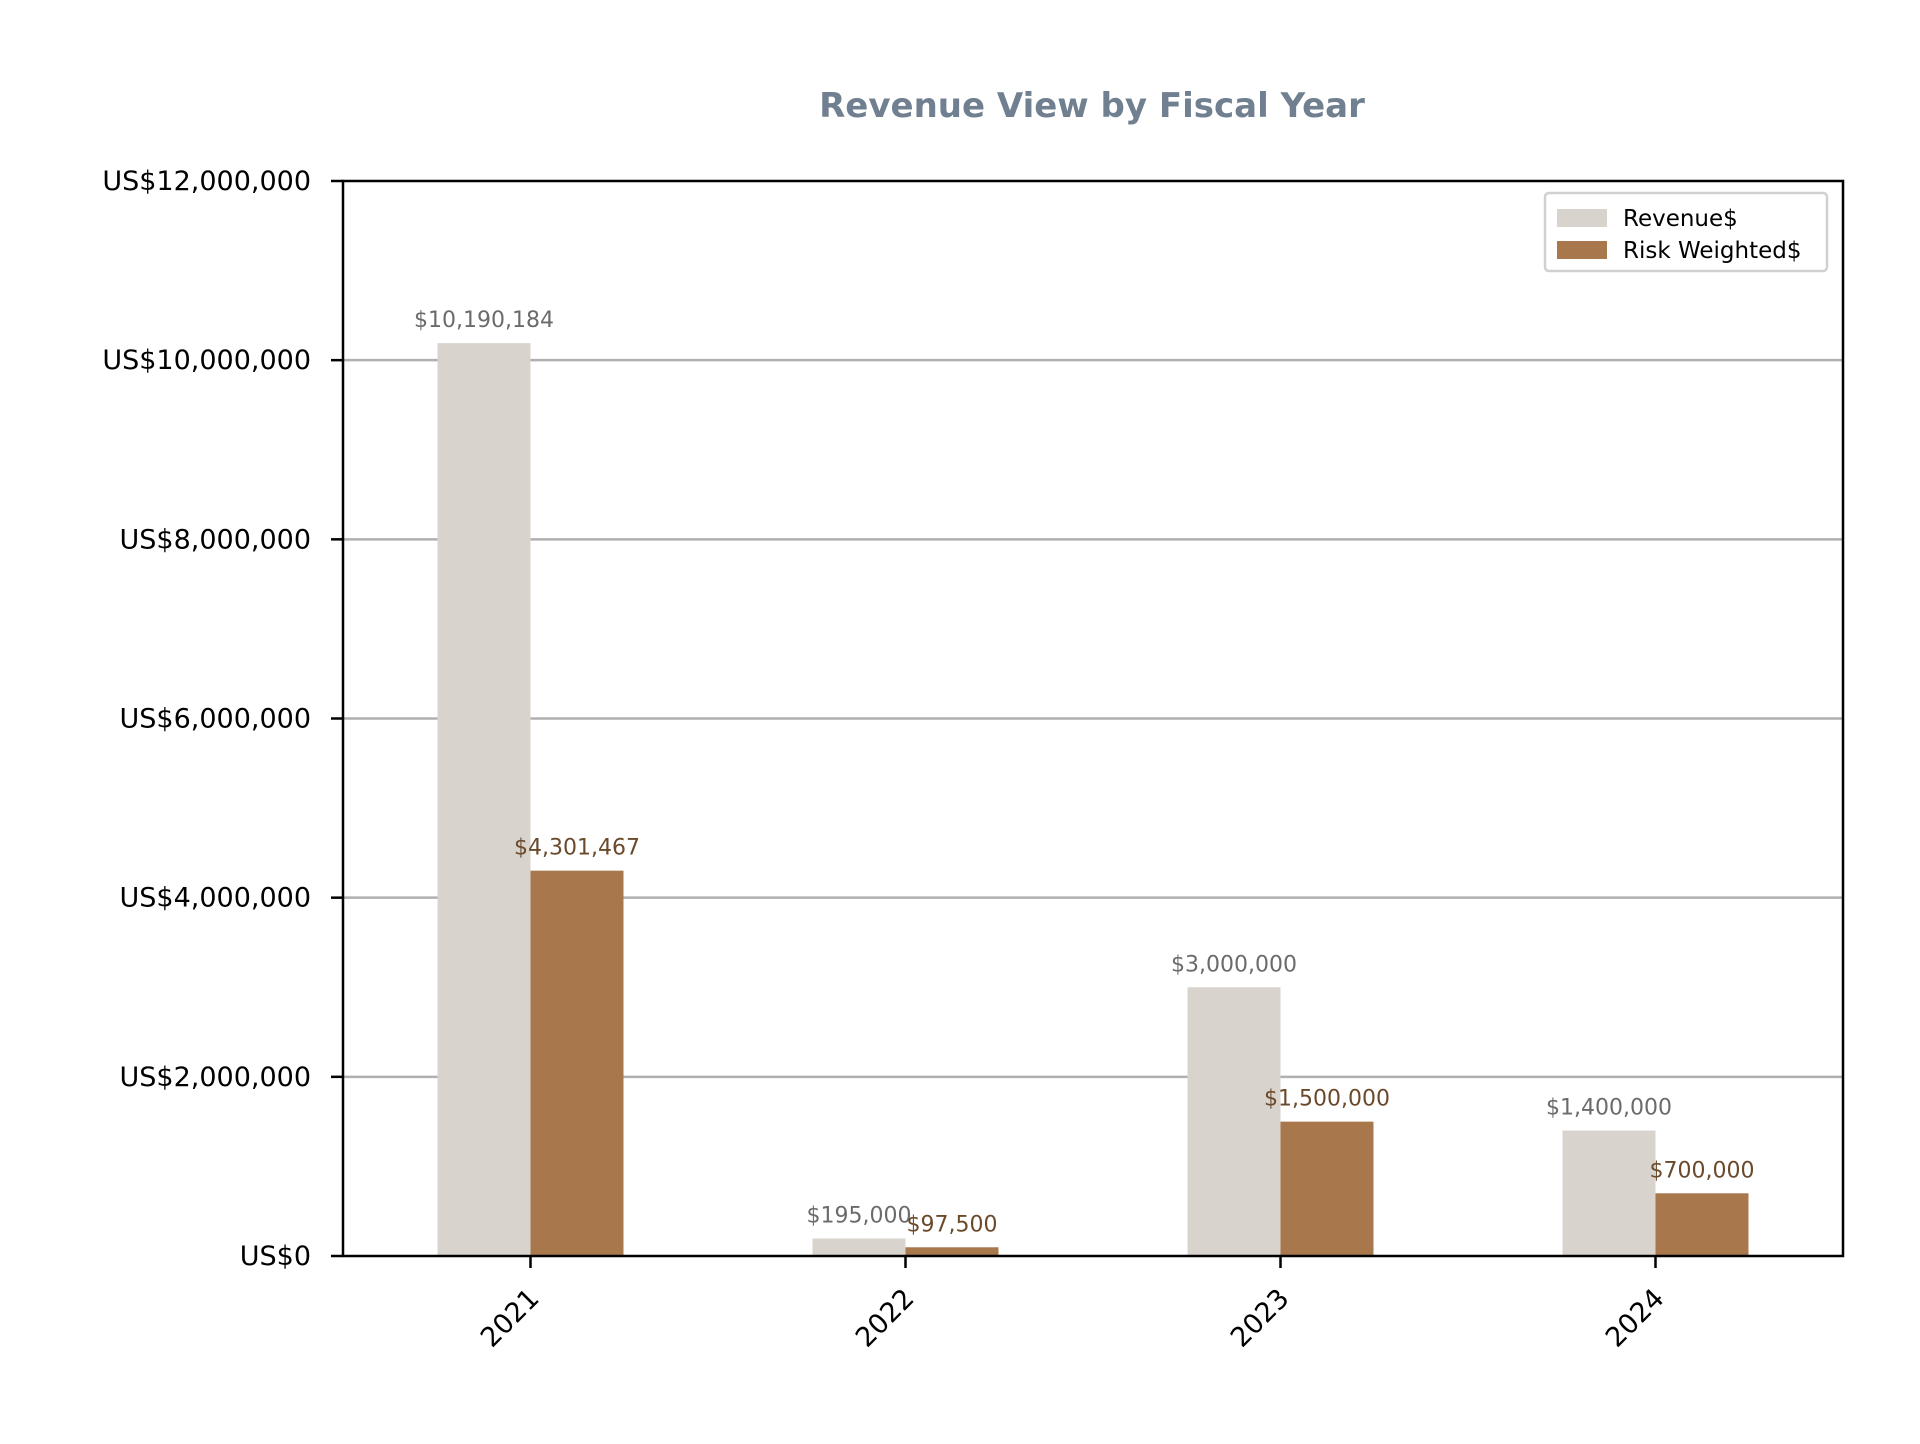  Describe the element at coordinates (1609, 1108) in the screenshot. I see `data-label: $1,400,000` at that location.